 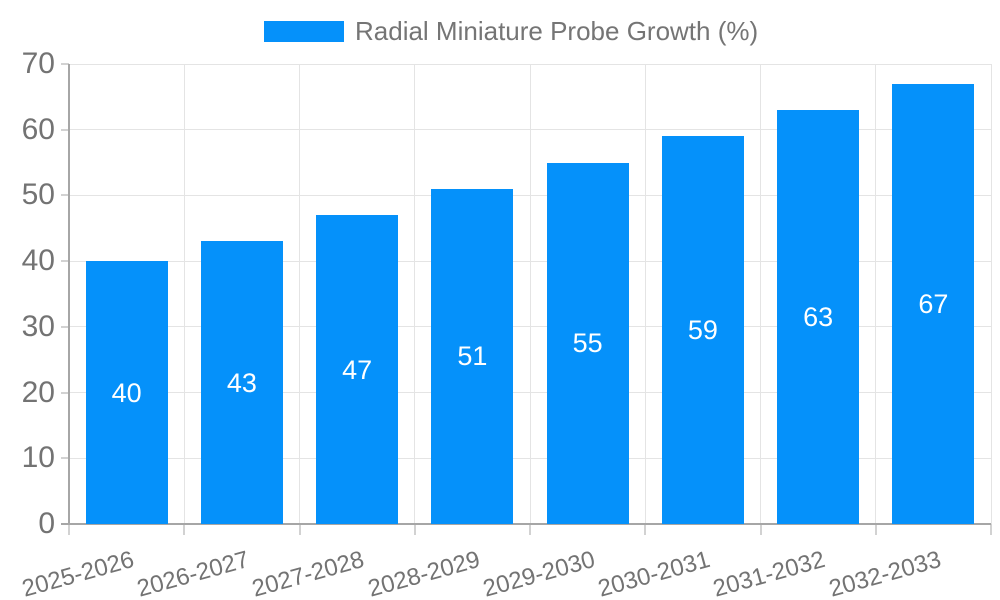 What do you see at coordinates (654, 573) in the screenshot?
I see `x-tick-label: 2030-2031` at bounding box center [654, 573].